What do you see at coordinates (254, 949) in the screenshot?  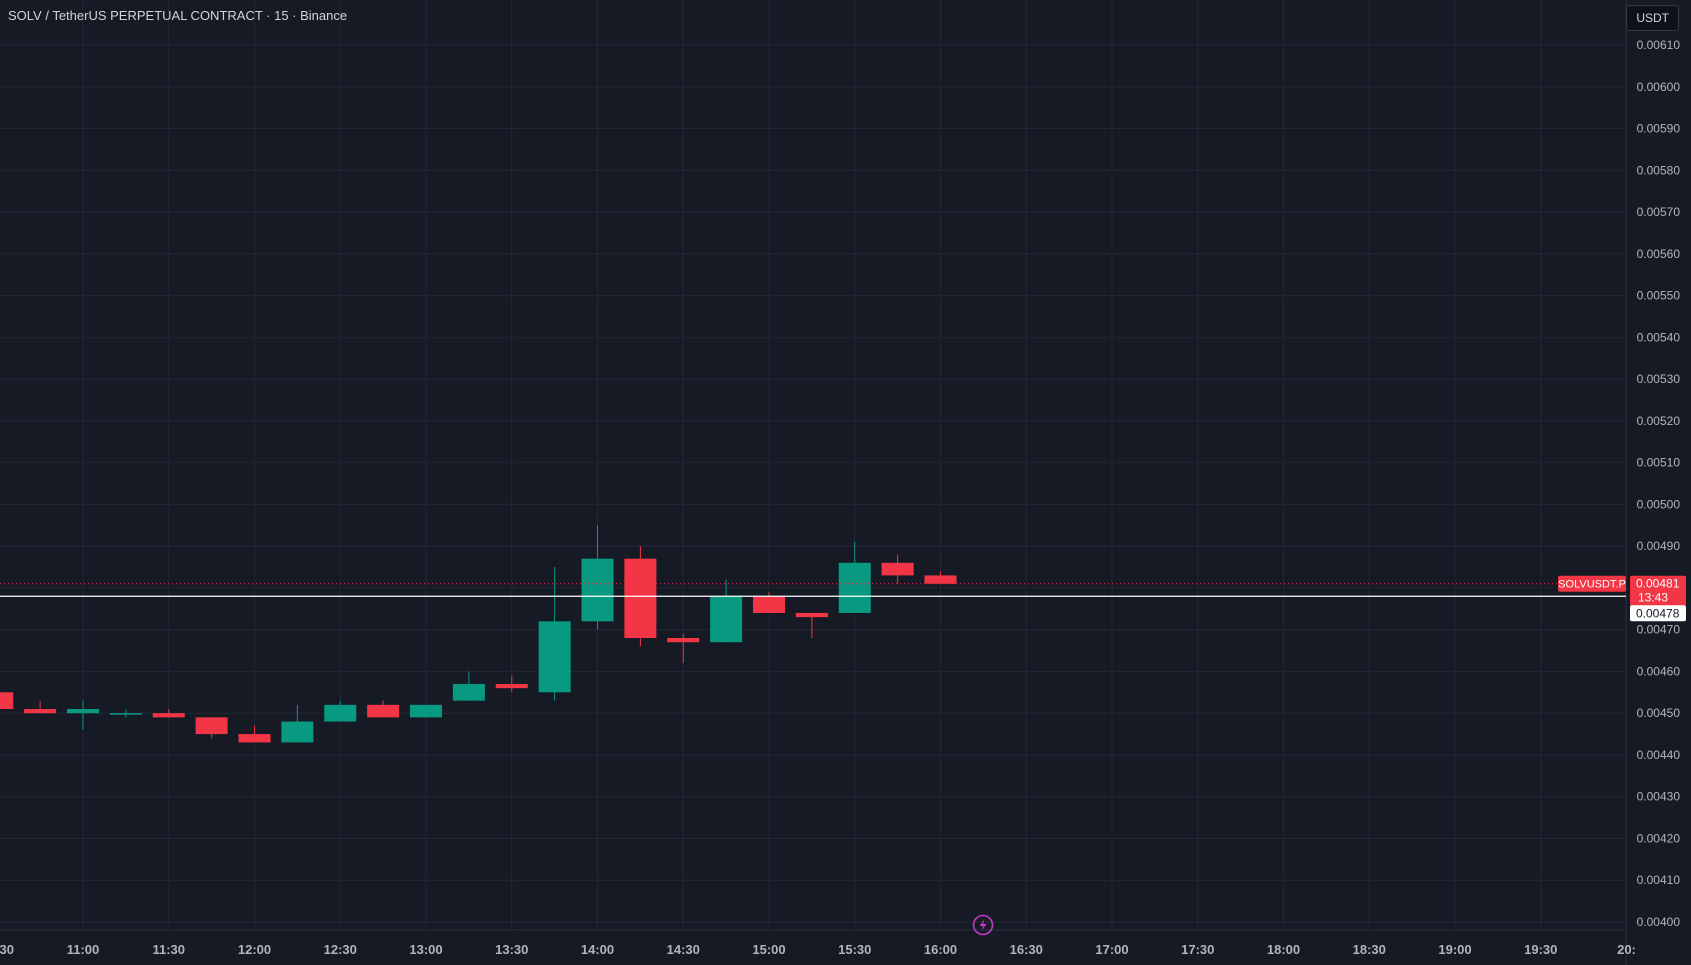 I see `x-tick-label: 12:00` at bounding box center [254, 949].